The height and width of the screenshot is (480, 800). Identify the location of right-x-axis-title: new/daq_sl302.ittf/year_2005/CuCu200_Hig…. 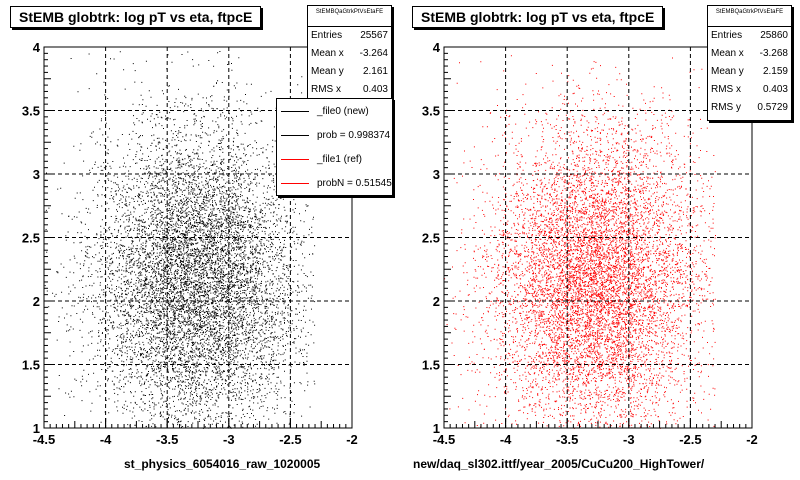
(559, 464).